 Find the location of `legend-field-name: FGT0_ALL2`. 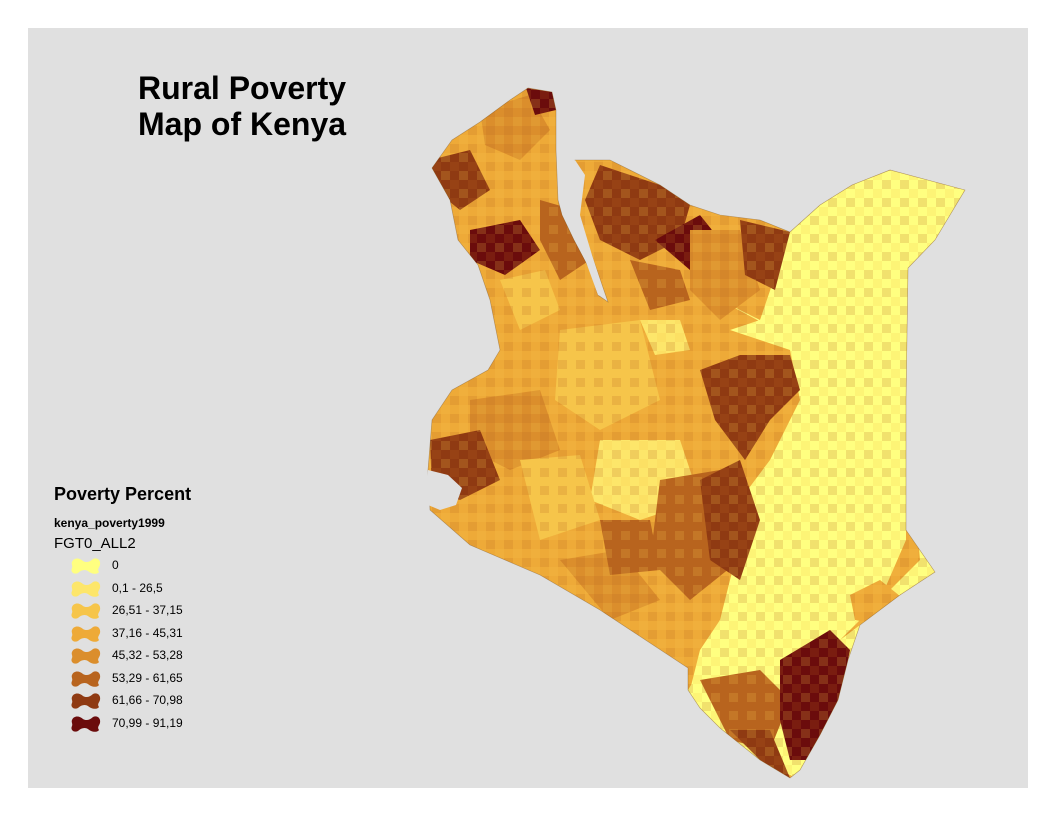

legend-field-name: FGT0_ALL2 is located at coordinates (95, 543).